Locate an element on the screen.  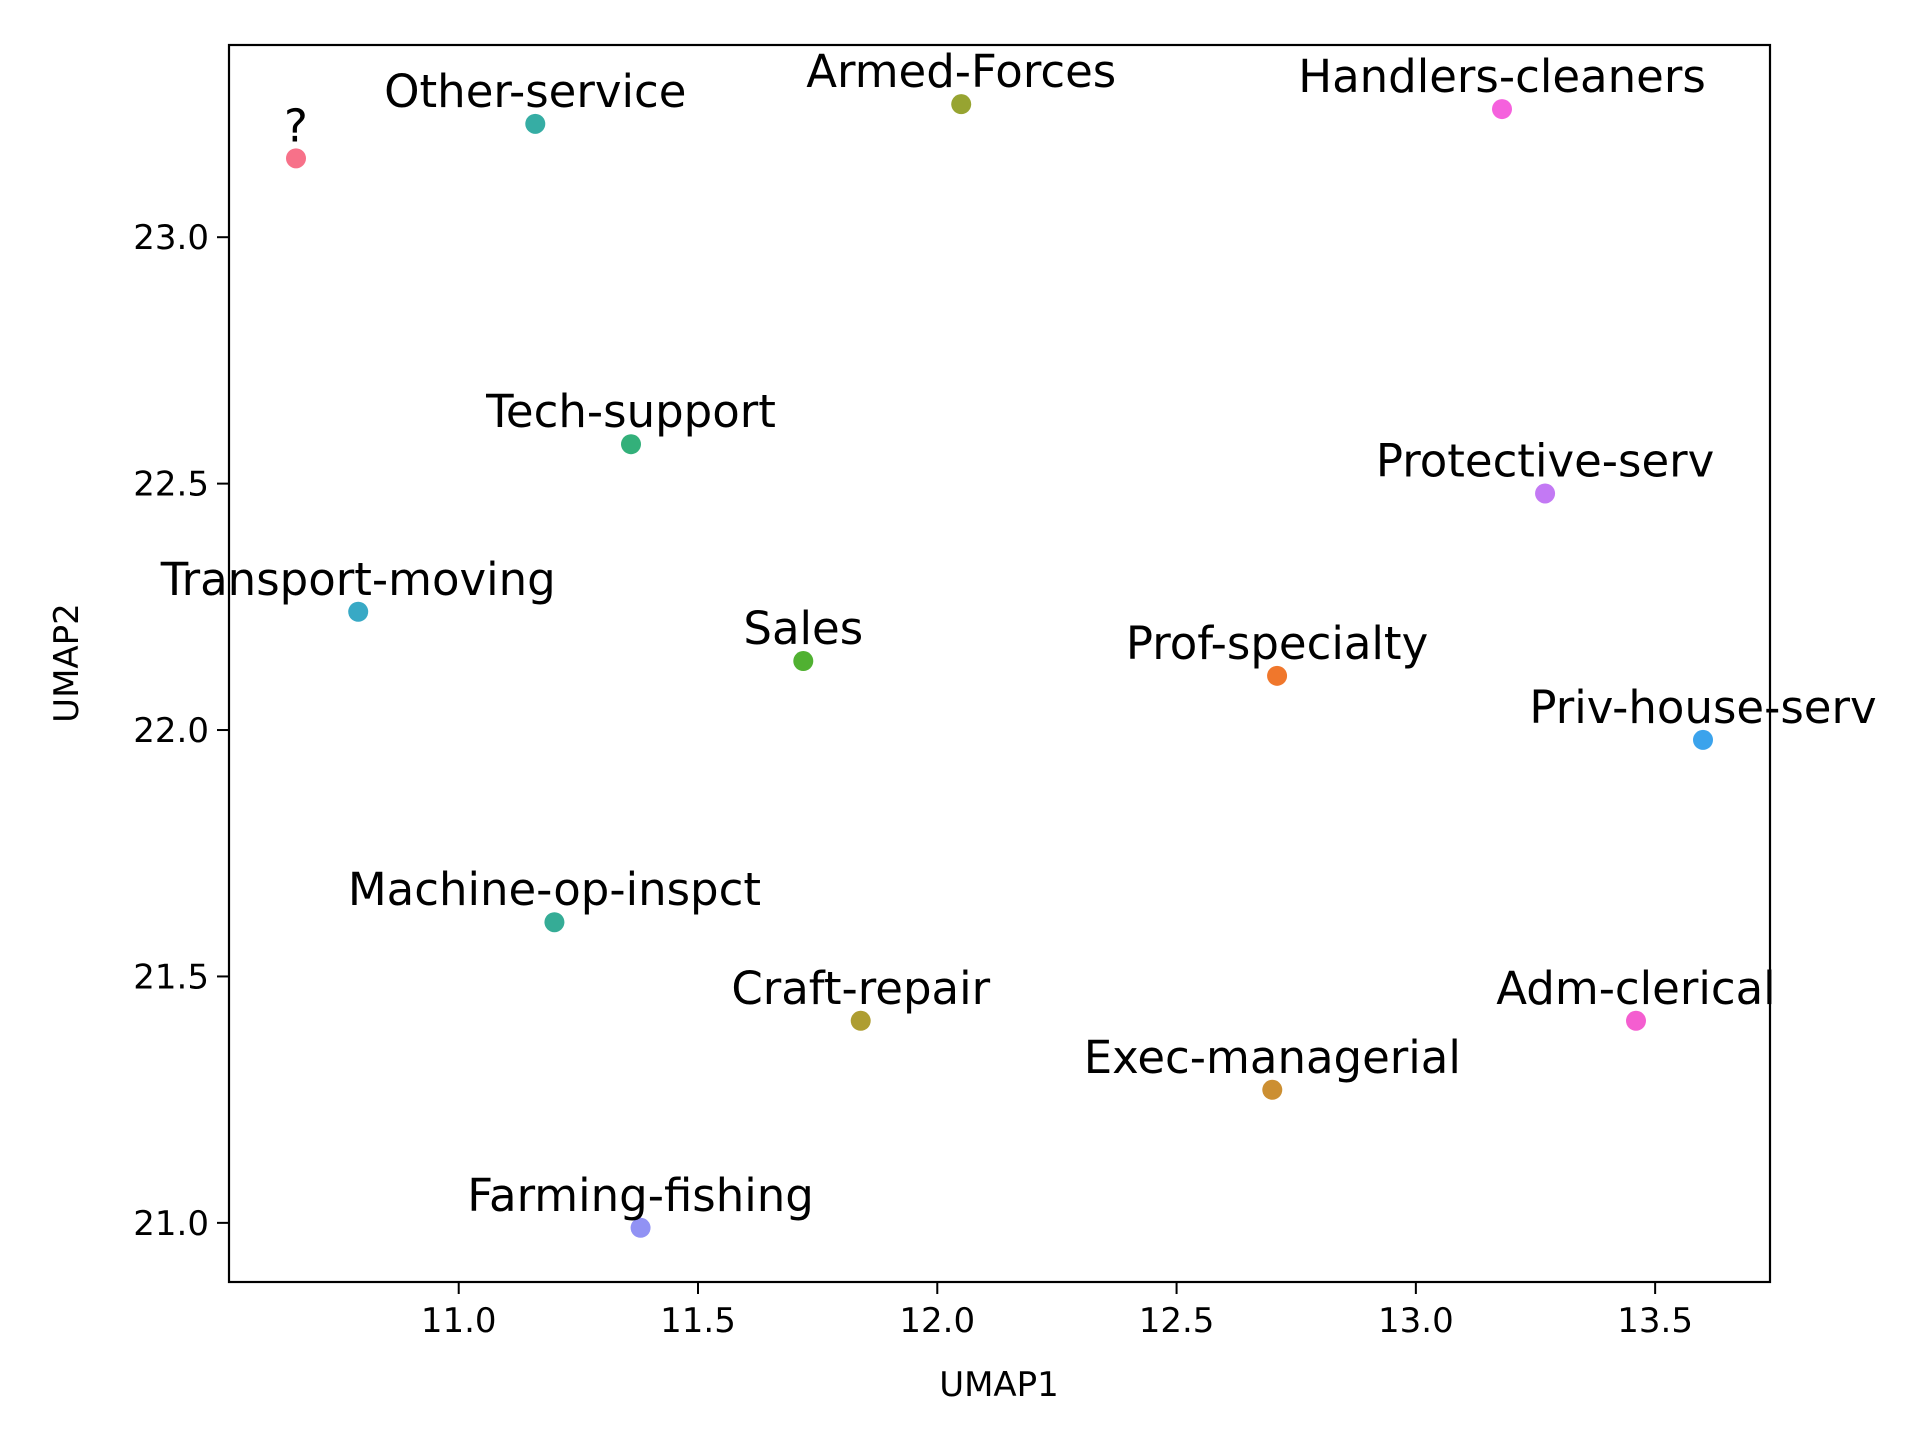
x-tick-label: 12.0 is located at coordinates (937, 1321).